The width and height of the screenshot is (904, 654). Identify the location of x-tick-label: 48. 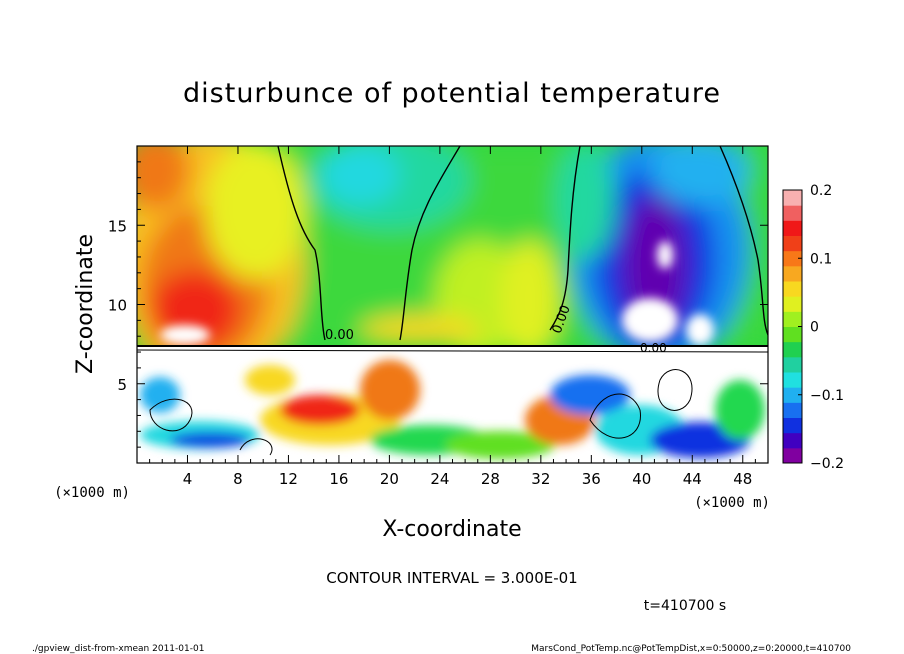
(742, 479).